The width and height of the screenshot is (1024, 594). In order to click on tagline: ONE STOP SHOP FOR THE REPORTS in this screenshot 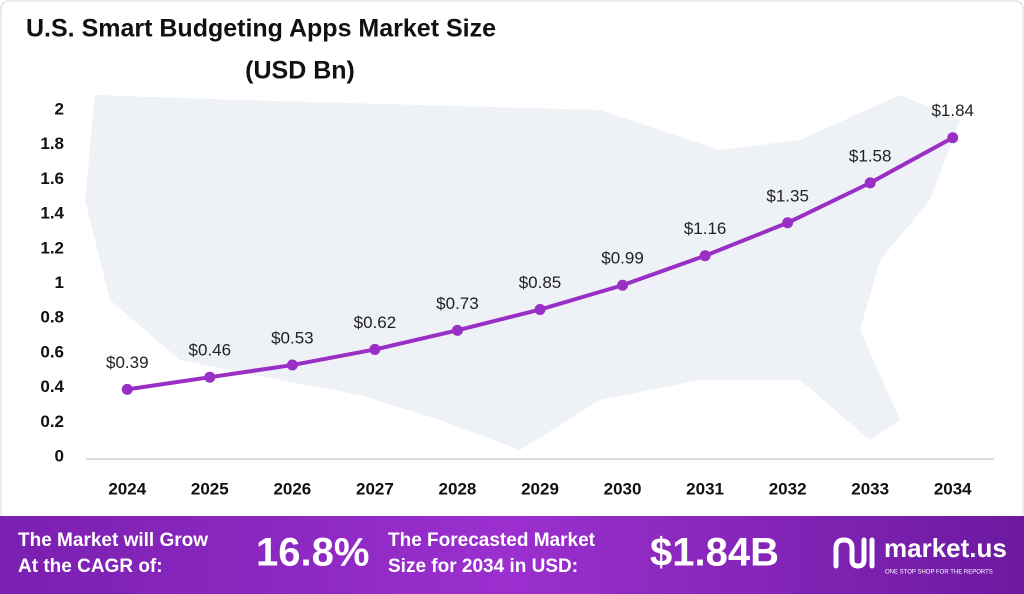, I will do `click(939, 573)`.